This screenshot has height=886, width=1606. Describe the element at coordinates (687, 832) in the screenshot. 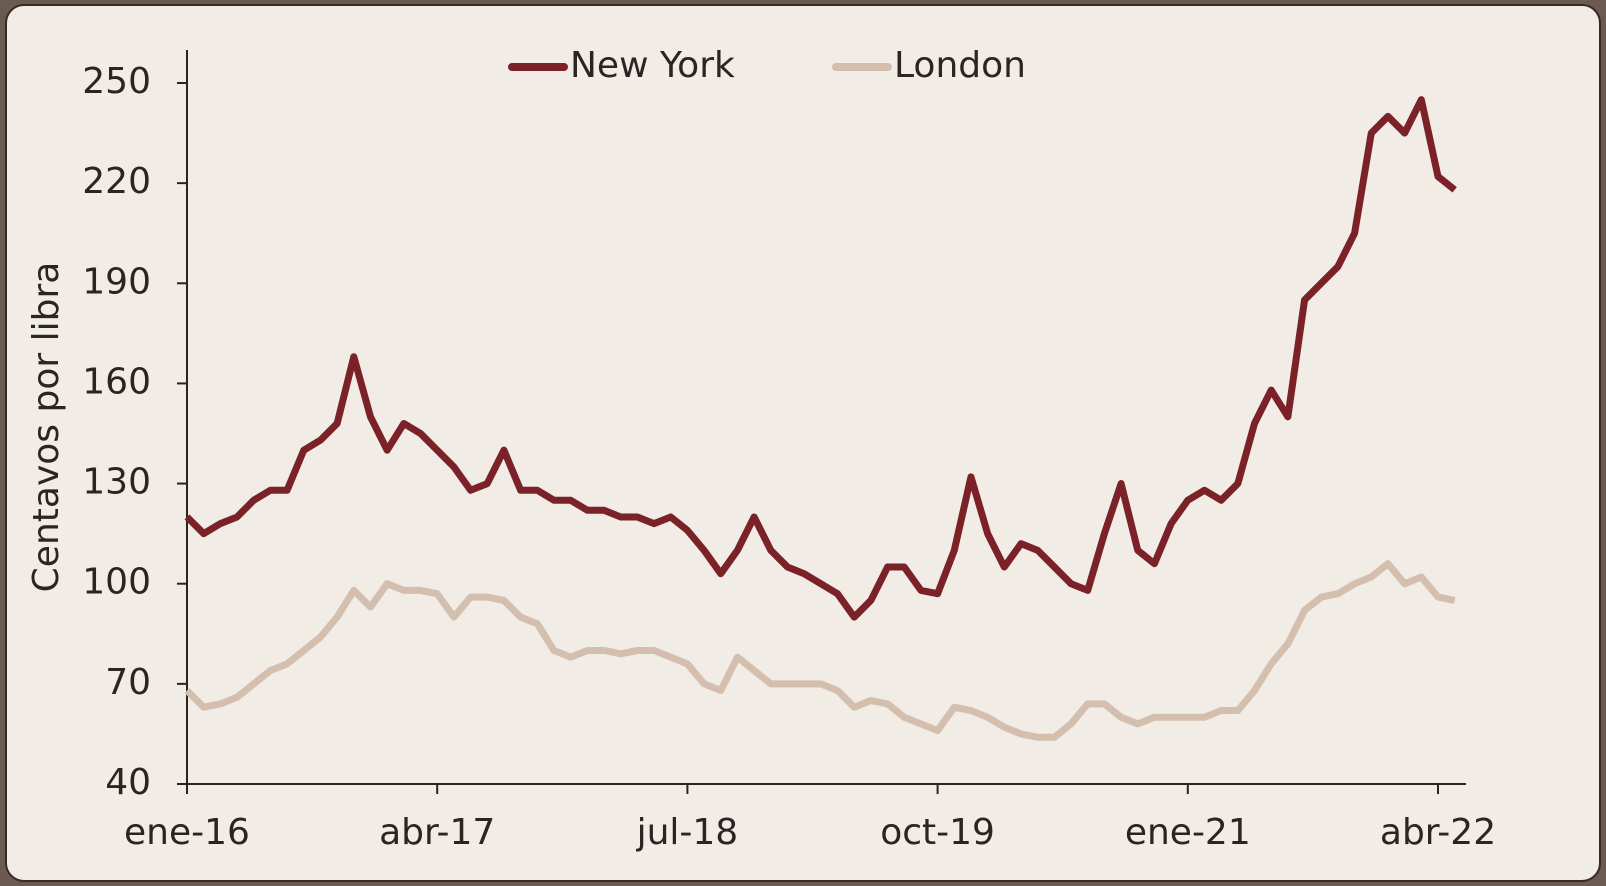

I see `x-tick-label: jul-18` at that location.